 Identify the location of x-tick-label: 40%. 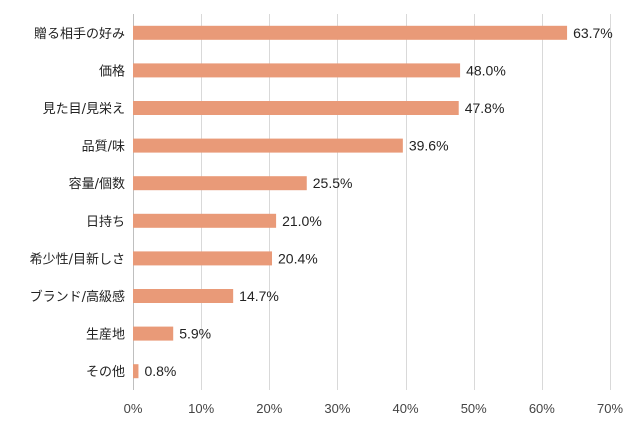
(406, 408).